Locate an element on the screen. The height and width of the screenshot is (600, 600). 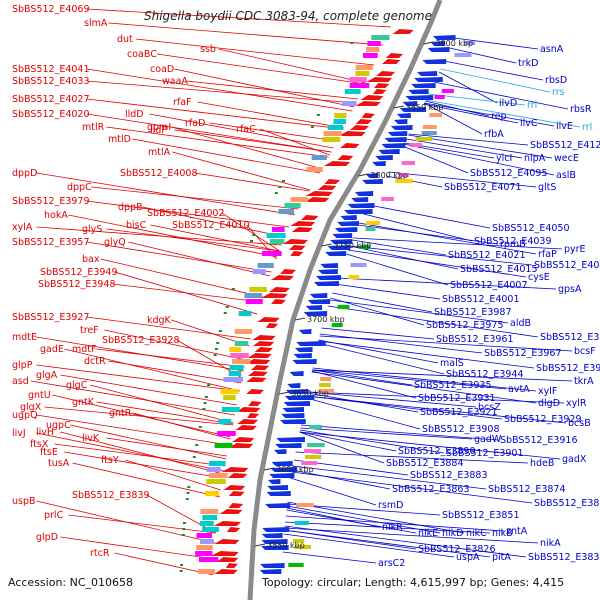
right-gene-label: rsmD is located at coordinates (390, 505).